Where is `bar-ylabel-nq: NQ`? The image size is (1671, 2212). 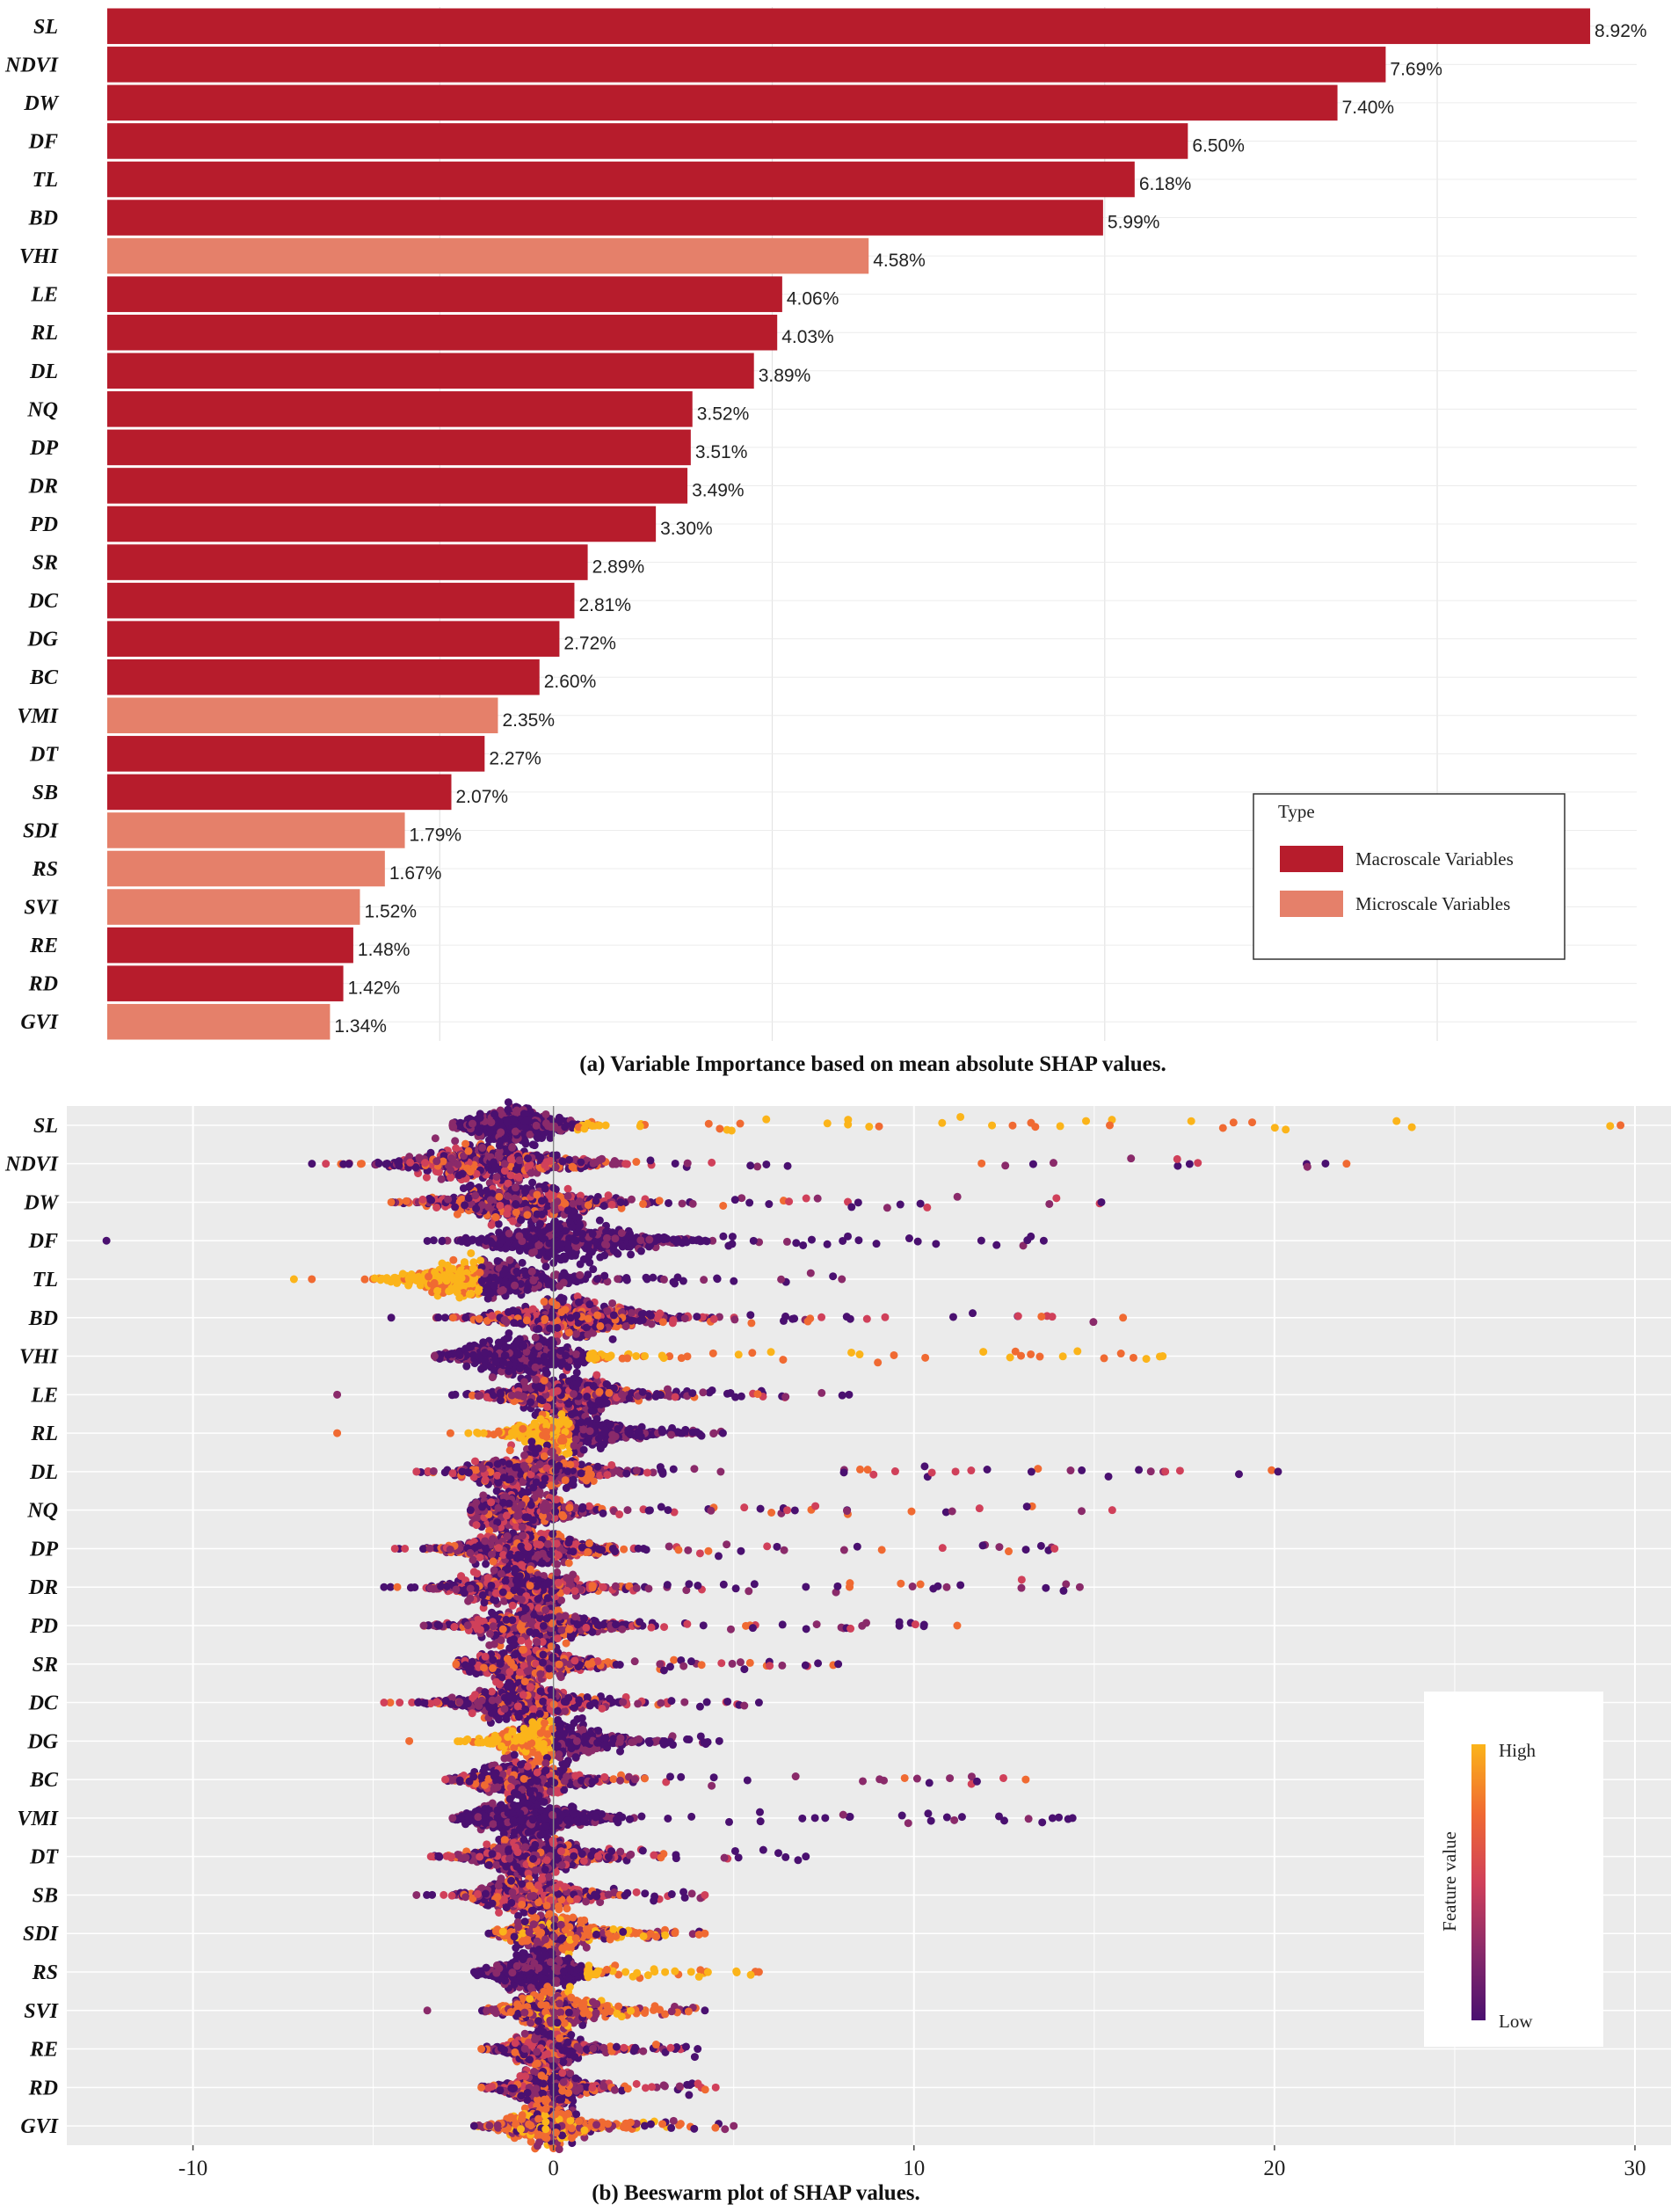
bar-ylabel-nq: NQ is located at coordinates (42, 409).